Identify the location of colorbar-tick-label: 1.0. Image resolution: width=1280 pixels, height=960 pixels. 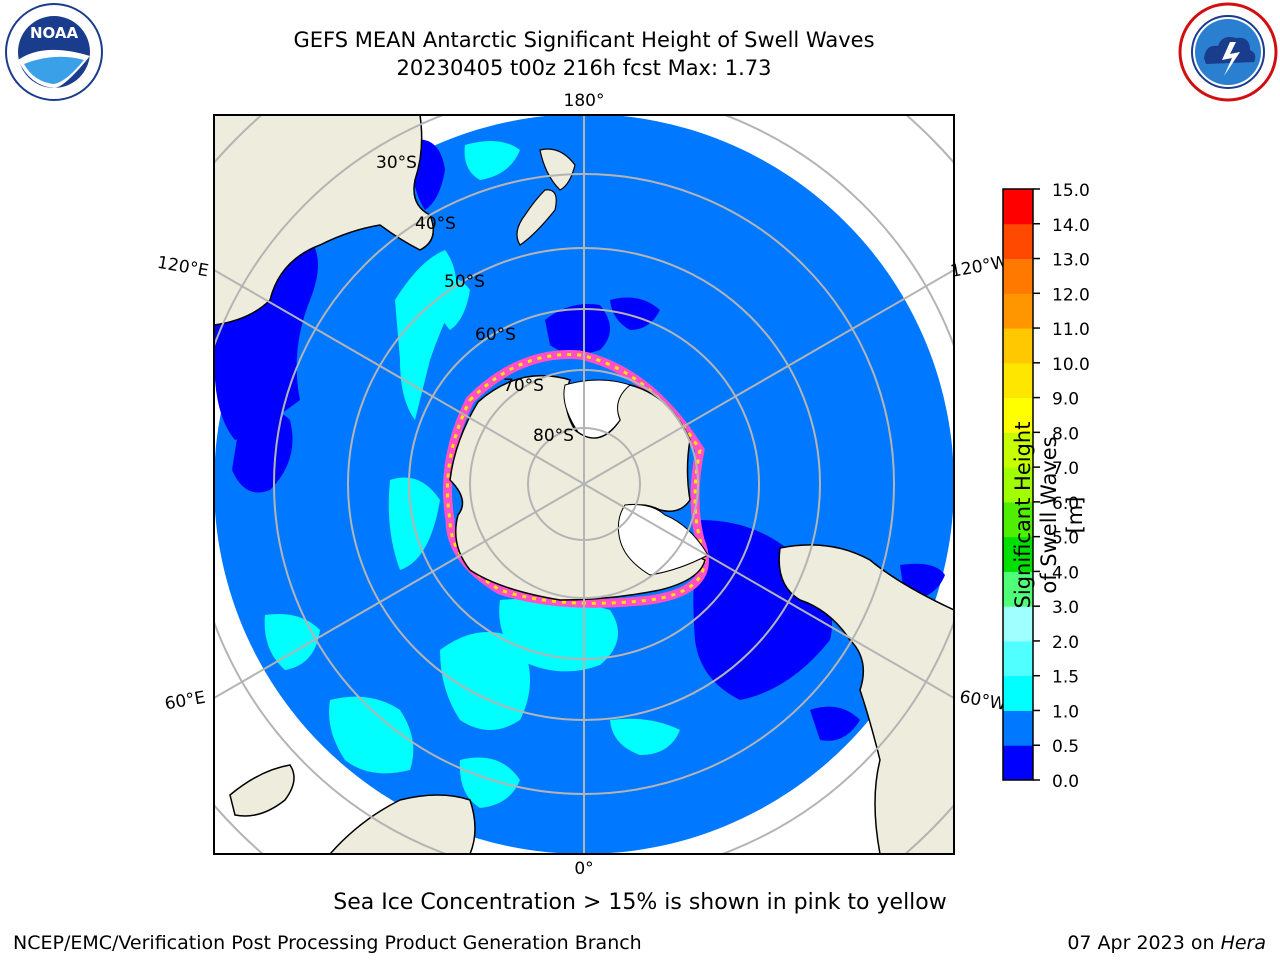
(1065, 712).